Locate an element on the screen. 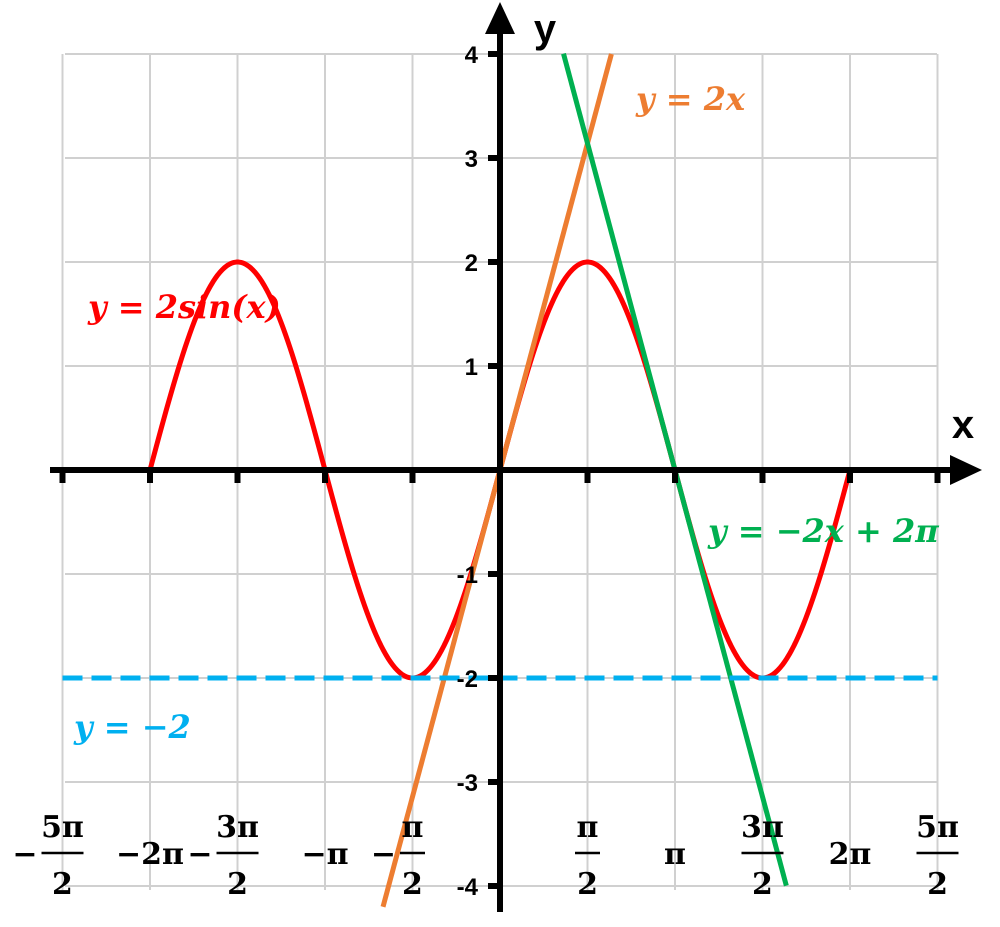 This screenshot has height=927, width=1000. x-tick-text: 2π is located at coordinates (850, 854).